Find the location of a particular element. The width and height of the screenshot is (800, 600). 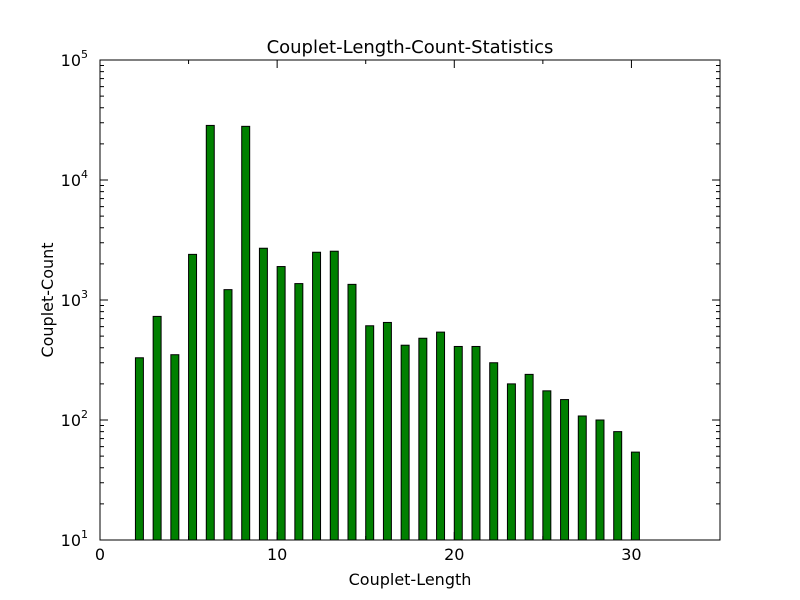

y-tick-label: 10³ is located at coordinates (74, 299).